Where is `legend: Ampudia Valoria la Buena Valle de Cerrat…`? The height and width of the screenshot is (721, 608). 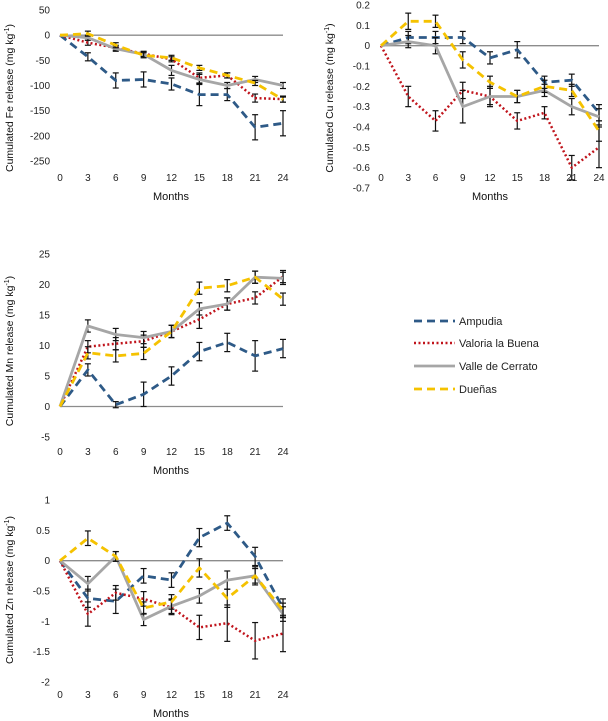 legend: Ampudia Valoria la Buena Valle de Cerrat… is located at coordinates (477, 356).